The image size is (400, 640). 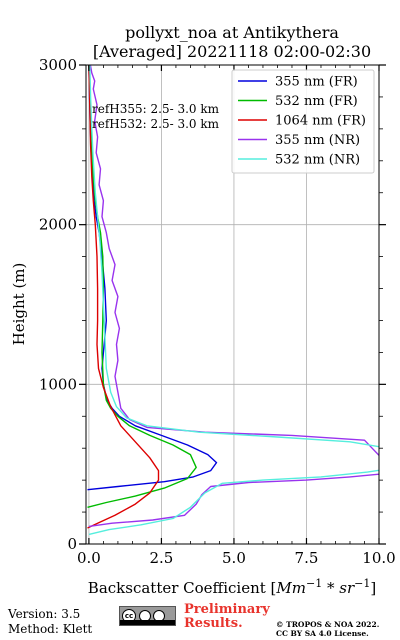 What do you see at coordinates (316, 82) in the screenshot?
I see `legend-label: 355 nm (FR)` at bounding box center [316, 82].